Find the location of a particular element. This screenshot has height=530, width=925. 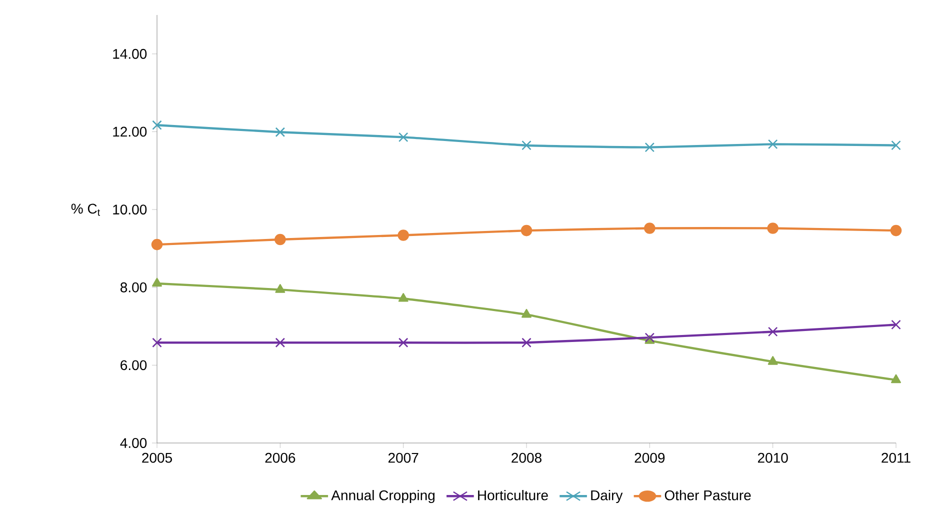

x-tick-label: 2010 is located at coordinates (773, 457).